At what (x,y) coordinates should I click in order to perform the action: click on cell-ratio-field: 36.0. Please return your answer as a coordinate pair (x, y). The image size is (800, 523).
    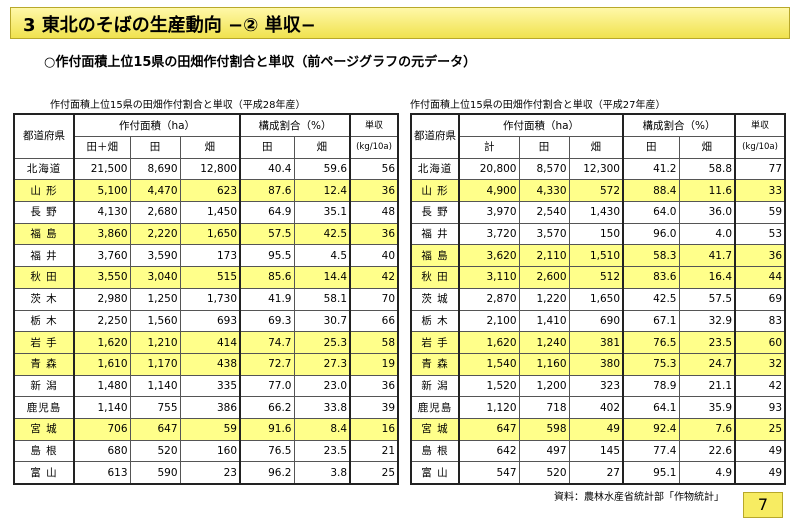
    Looking at the image, I should click on (707, 212).